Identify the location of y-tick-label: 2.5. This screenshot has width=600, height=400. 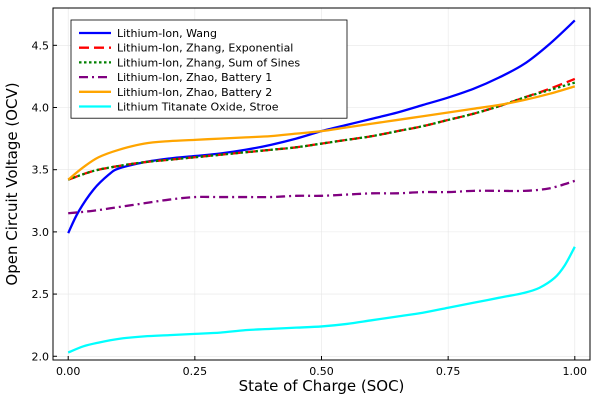
(41, 294).